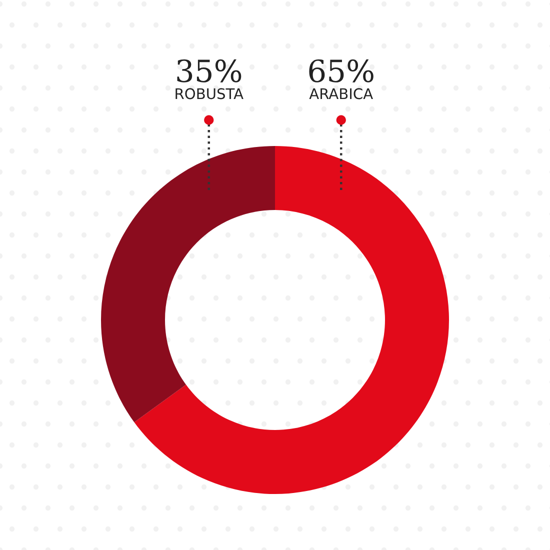  I want to click on slice-label: ARABICA, so click(341, 94).